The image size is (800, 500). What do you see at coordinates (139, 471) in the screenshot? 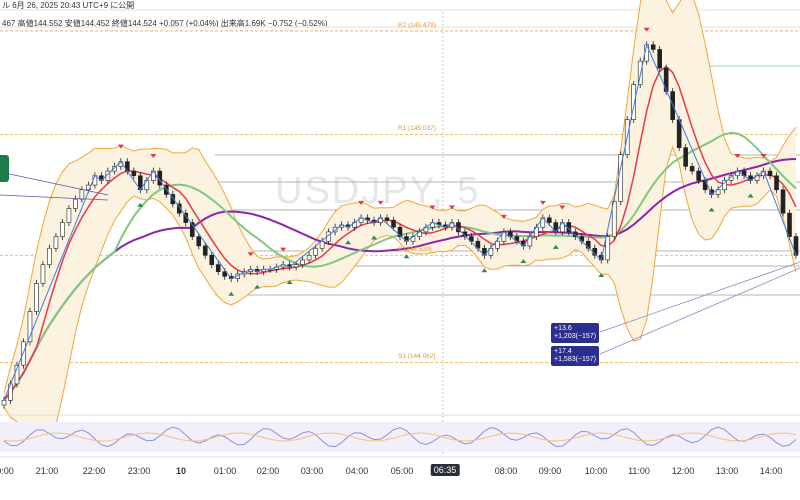
I see `time-axis-label: 23:00` at bounding box center [139, 471].